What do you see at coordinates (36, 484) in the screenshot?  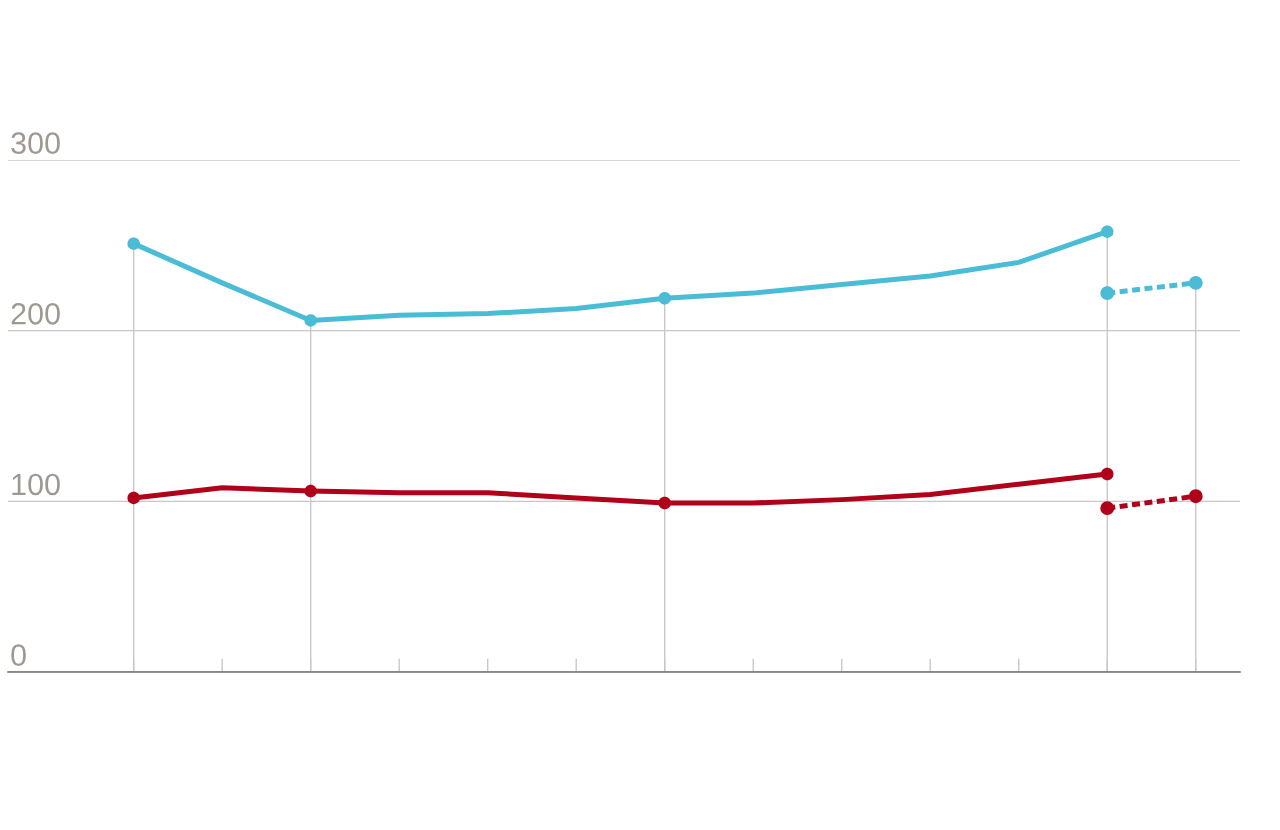 I see `y-tick-label: 100` at bounding box center [36, 484].